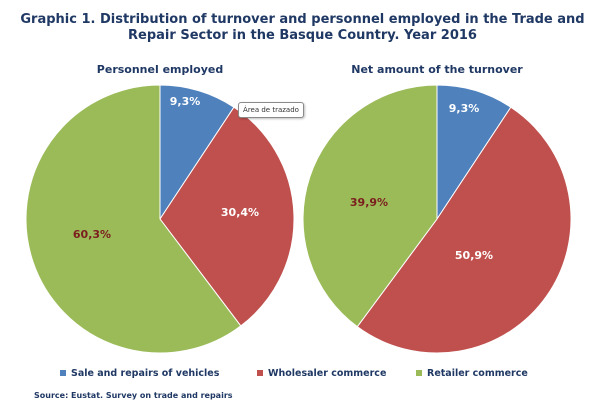  Describe the element at coordinates (419, 373) in the screenshot. I see `legend-swatch-retailer` at that location.